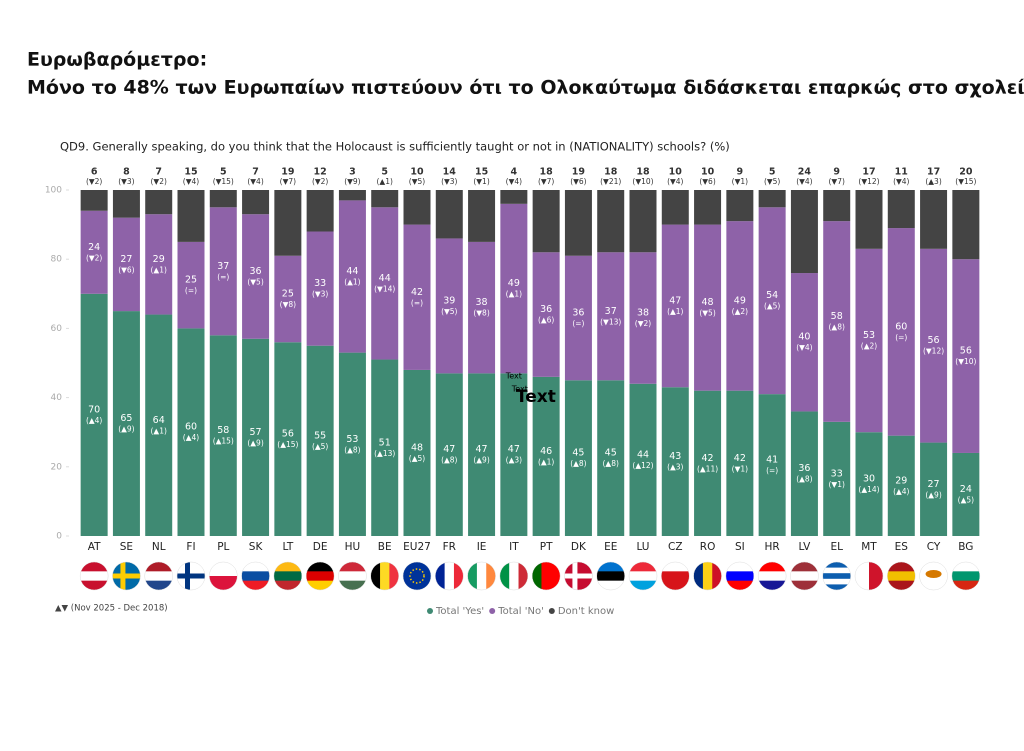  What do you see at coordinates (836, 547) in the screenshot?
I see `x-tick-label: EL` at bounding box center [836, 547].